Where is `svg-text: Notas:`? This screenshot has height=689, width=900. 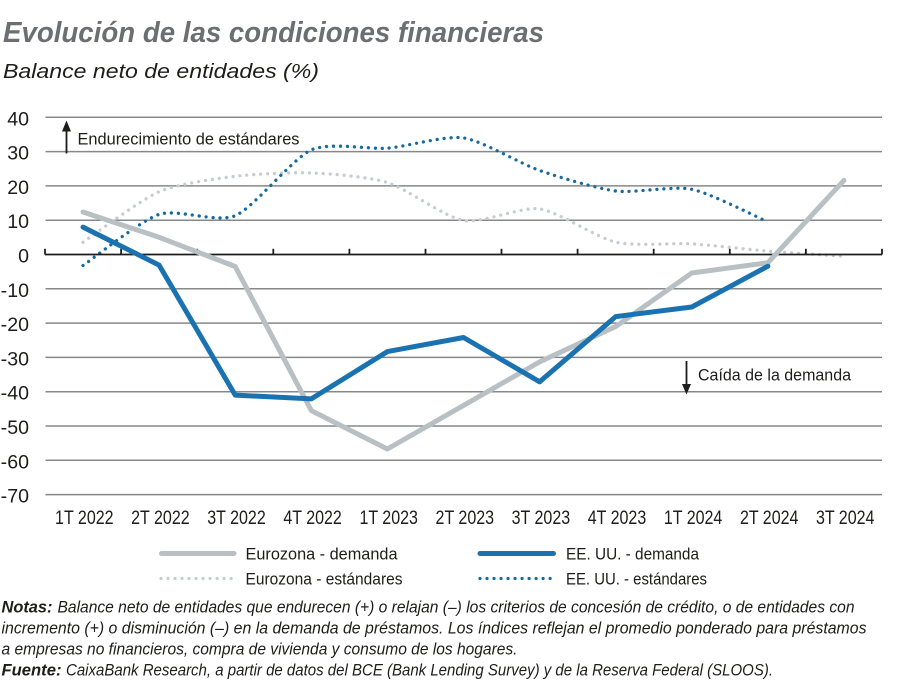
svg-text: Notas: is located at coordinates (27, 608).